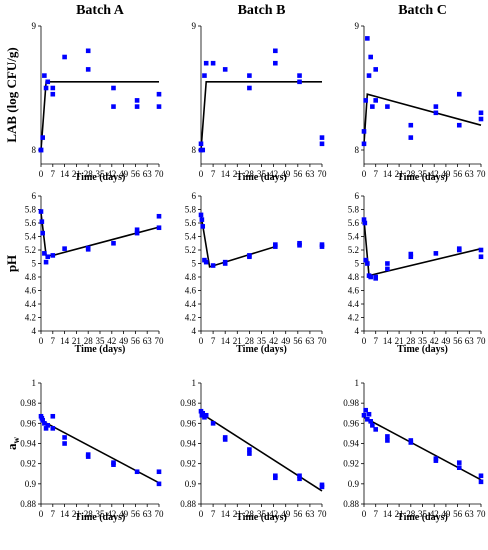  What do you see at coordinates (28, 464) in the screenshot?
I see `y-tick-label: 0.92` at bounding box center [28, 464].